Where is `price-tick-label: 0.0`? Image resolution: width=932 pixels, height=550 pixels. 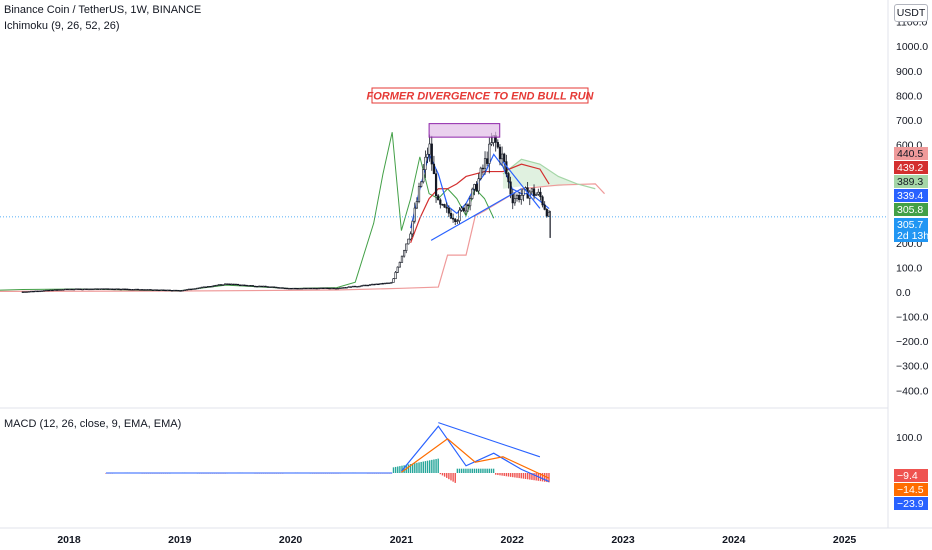
price-tick-label: 0.0 is located at coordinates (903, 293).